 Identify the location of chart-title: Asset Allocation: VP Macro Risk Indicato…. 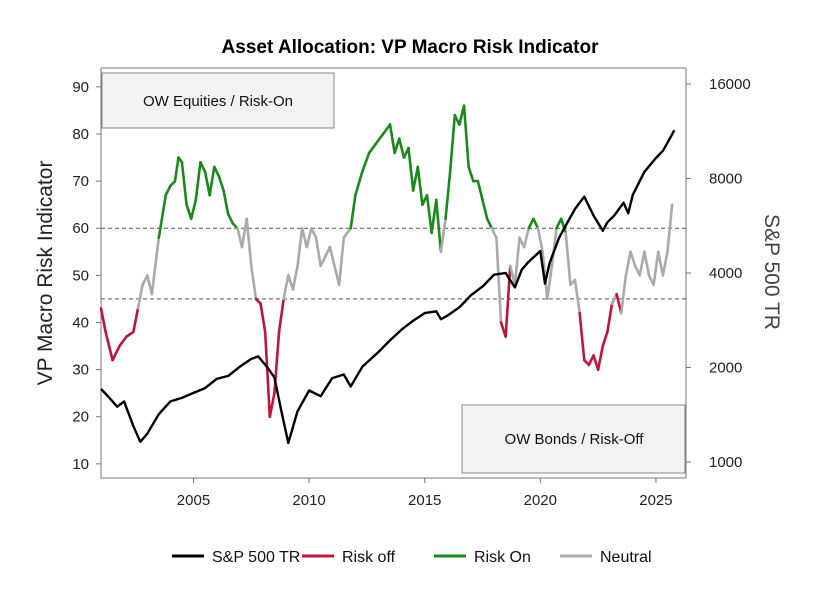
(411, 47).